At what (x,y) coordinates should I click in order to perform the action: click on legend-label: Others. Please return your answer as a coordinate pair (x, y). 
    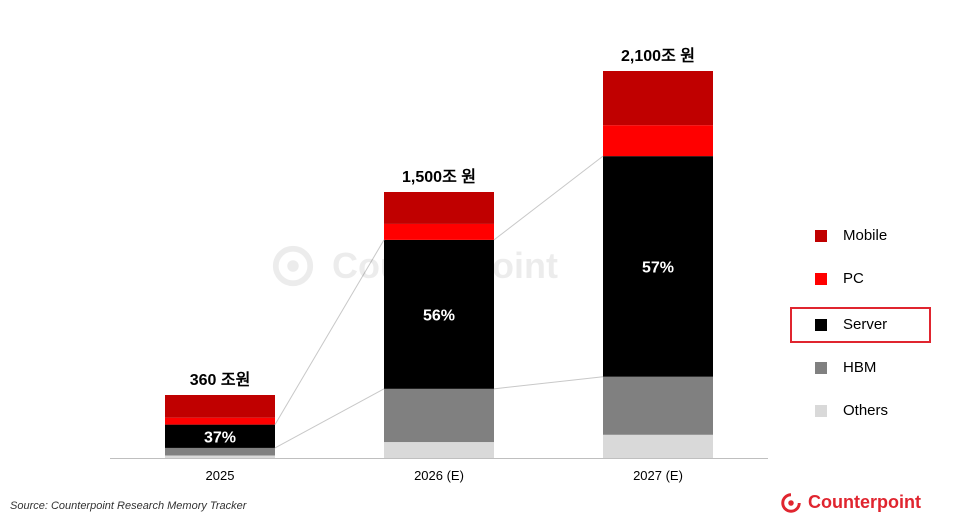
    Looking at the image, I should click on (866, 410).